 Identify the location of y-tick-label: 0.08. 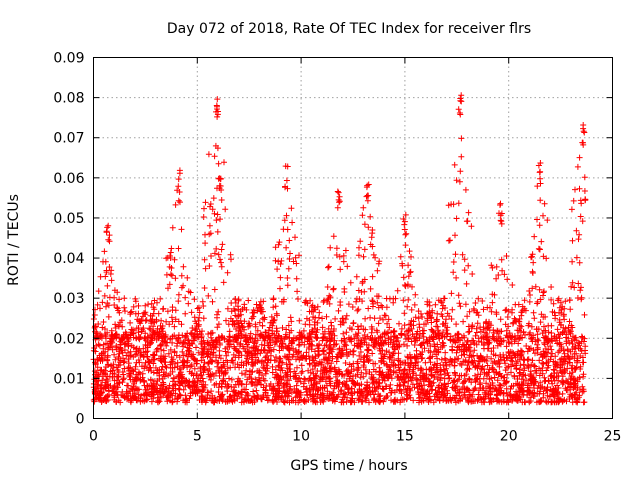
(68, 99).